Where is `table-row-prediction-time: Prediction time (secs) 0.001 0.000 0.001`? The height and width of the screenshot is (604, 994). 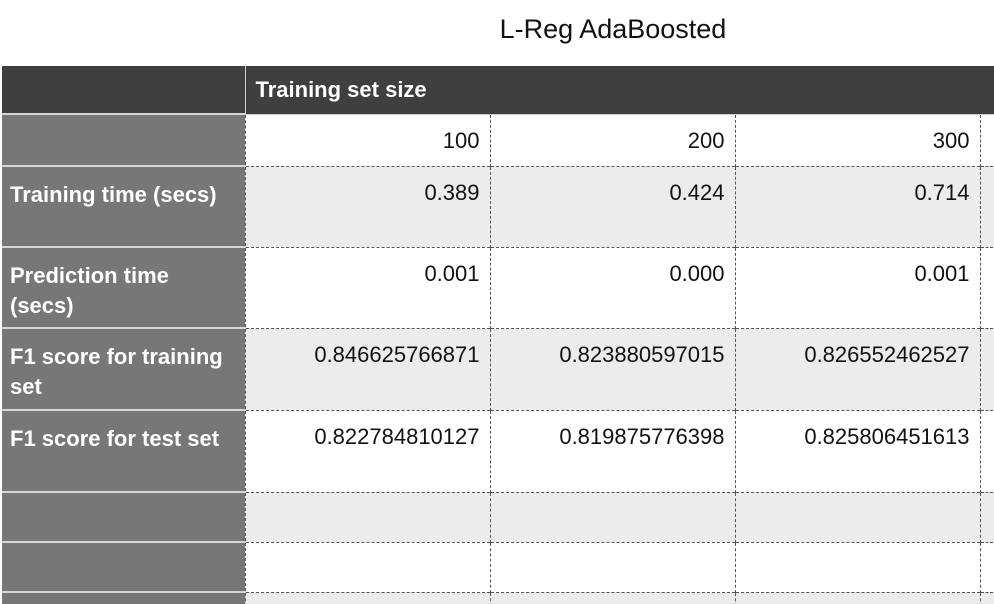
table-row-prediction-time: Prediction time (secs) 0.001 0.000 0.001 is located at coordinates (498, 287).